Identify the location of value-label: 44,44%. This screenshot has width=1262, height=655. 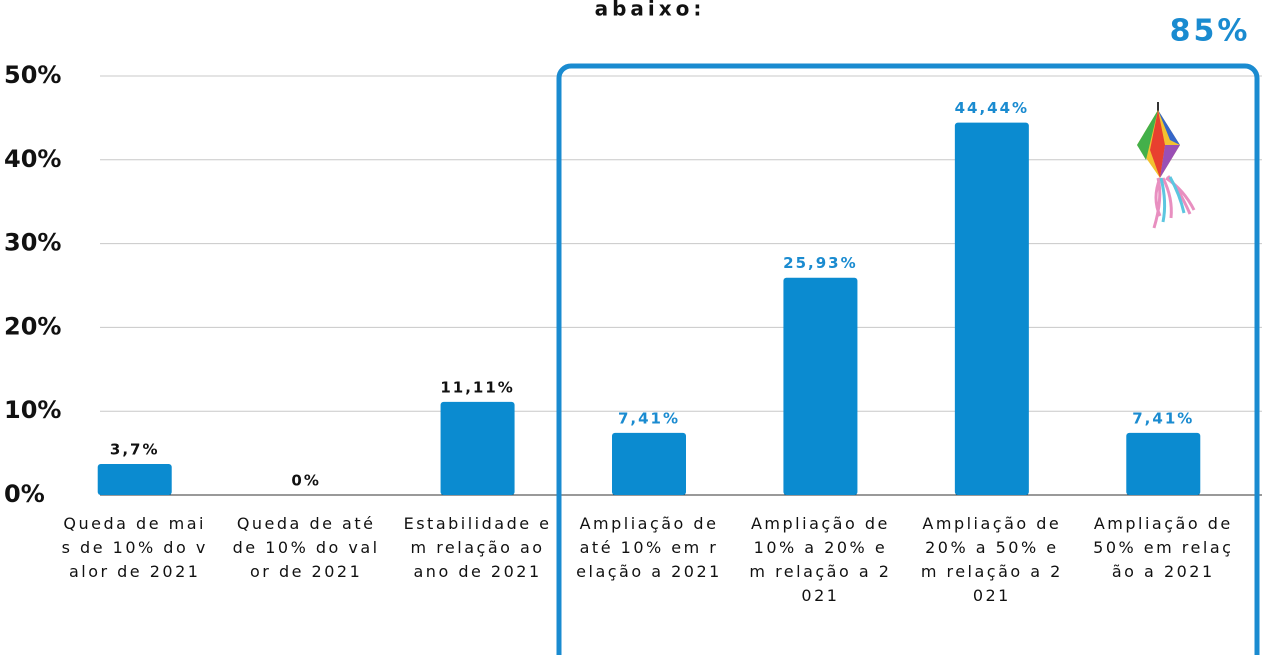
(992, 108).